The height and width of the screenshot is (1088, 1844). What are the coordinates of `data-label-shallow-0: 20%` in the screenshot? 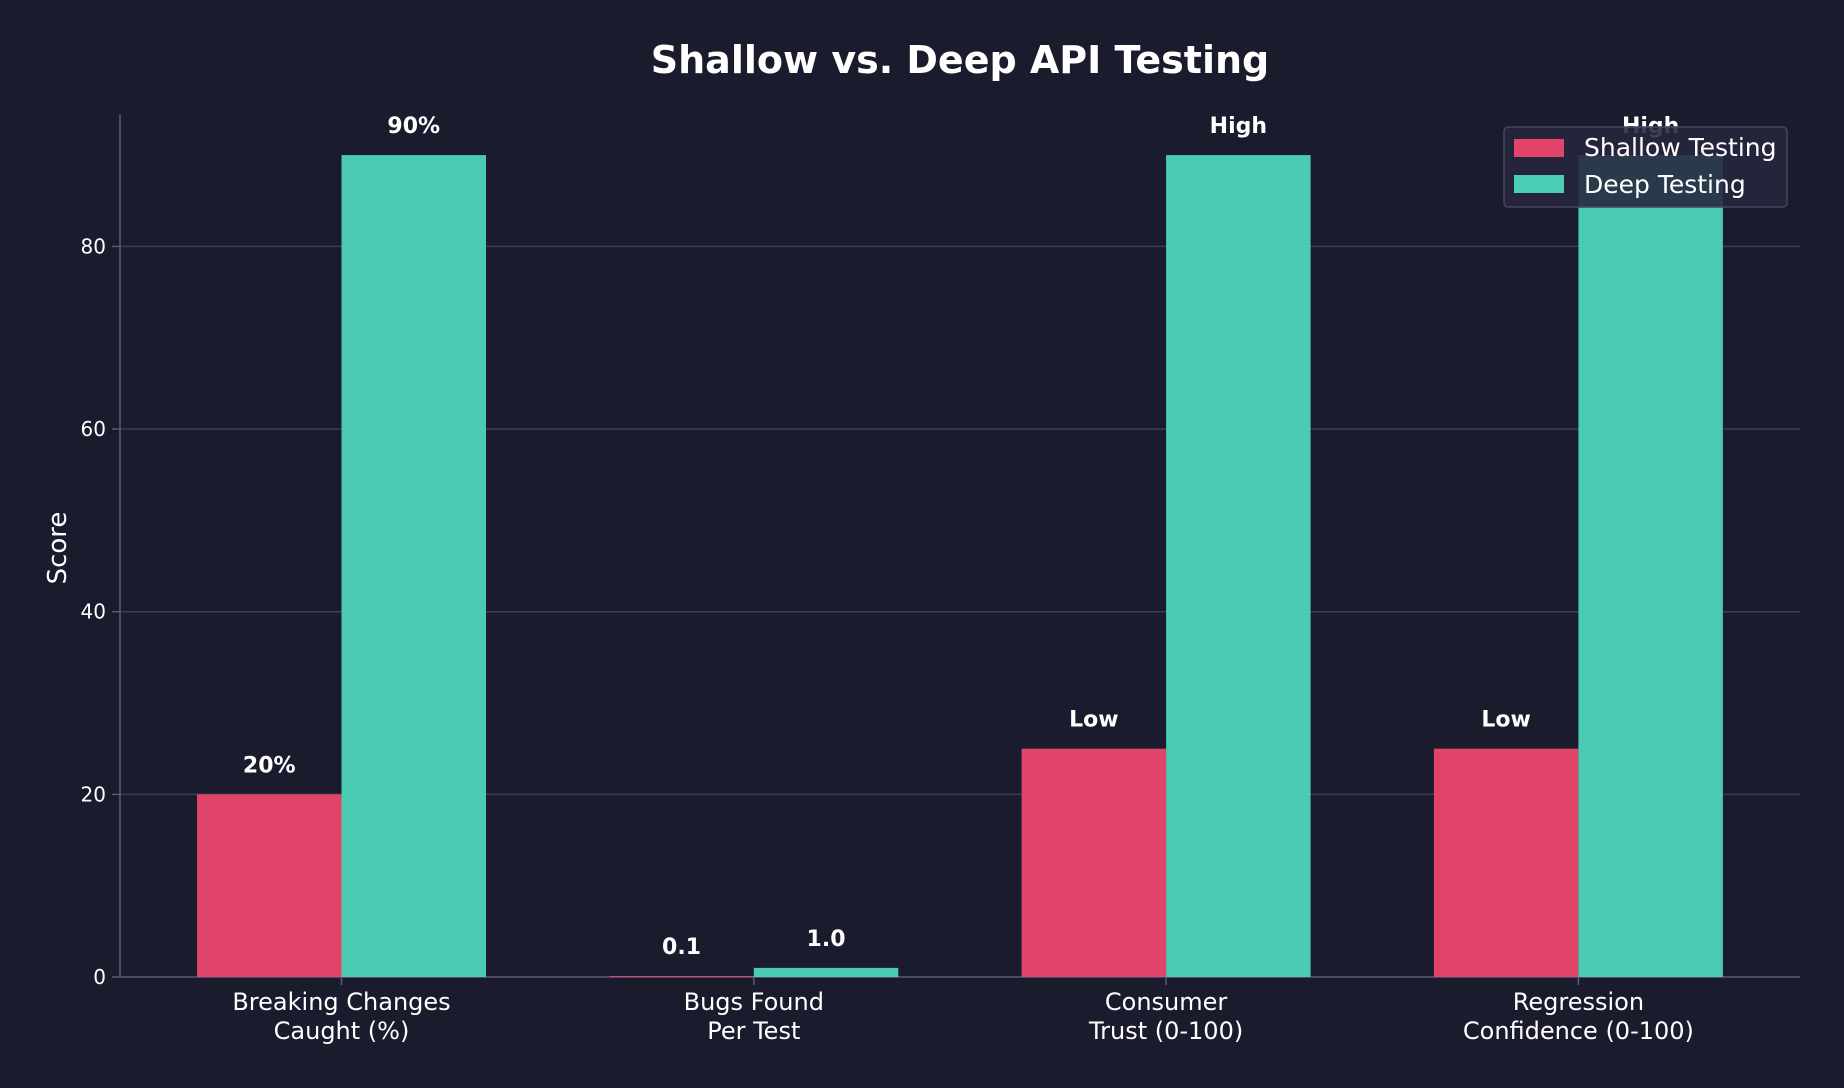 It's located at (269, 765).